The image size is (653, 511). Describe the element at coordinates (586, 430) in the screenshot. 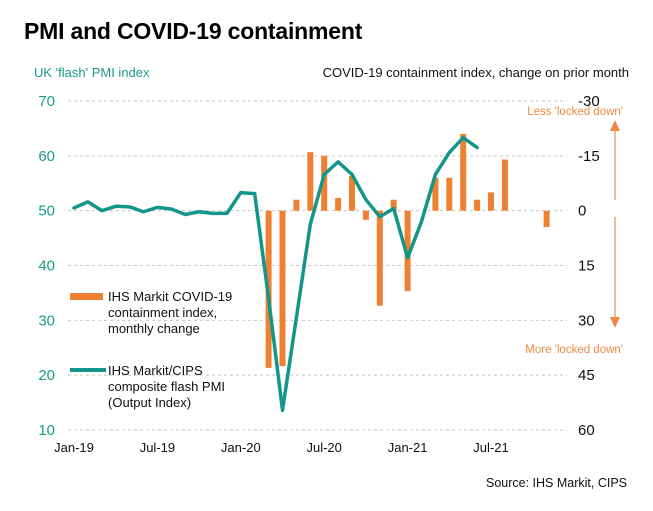

I see `right-tick-label: 60` at that location.